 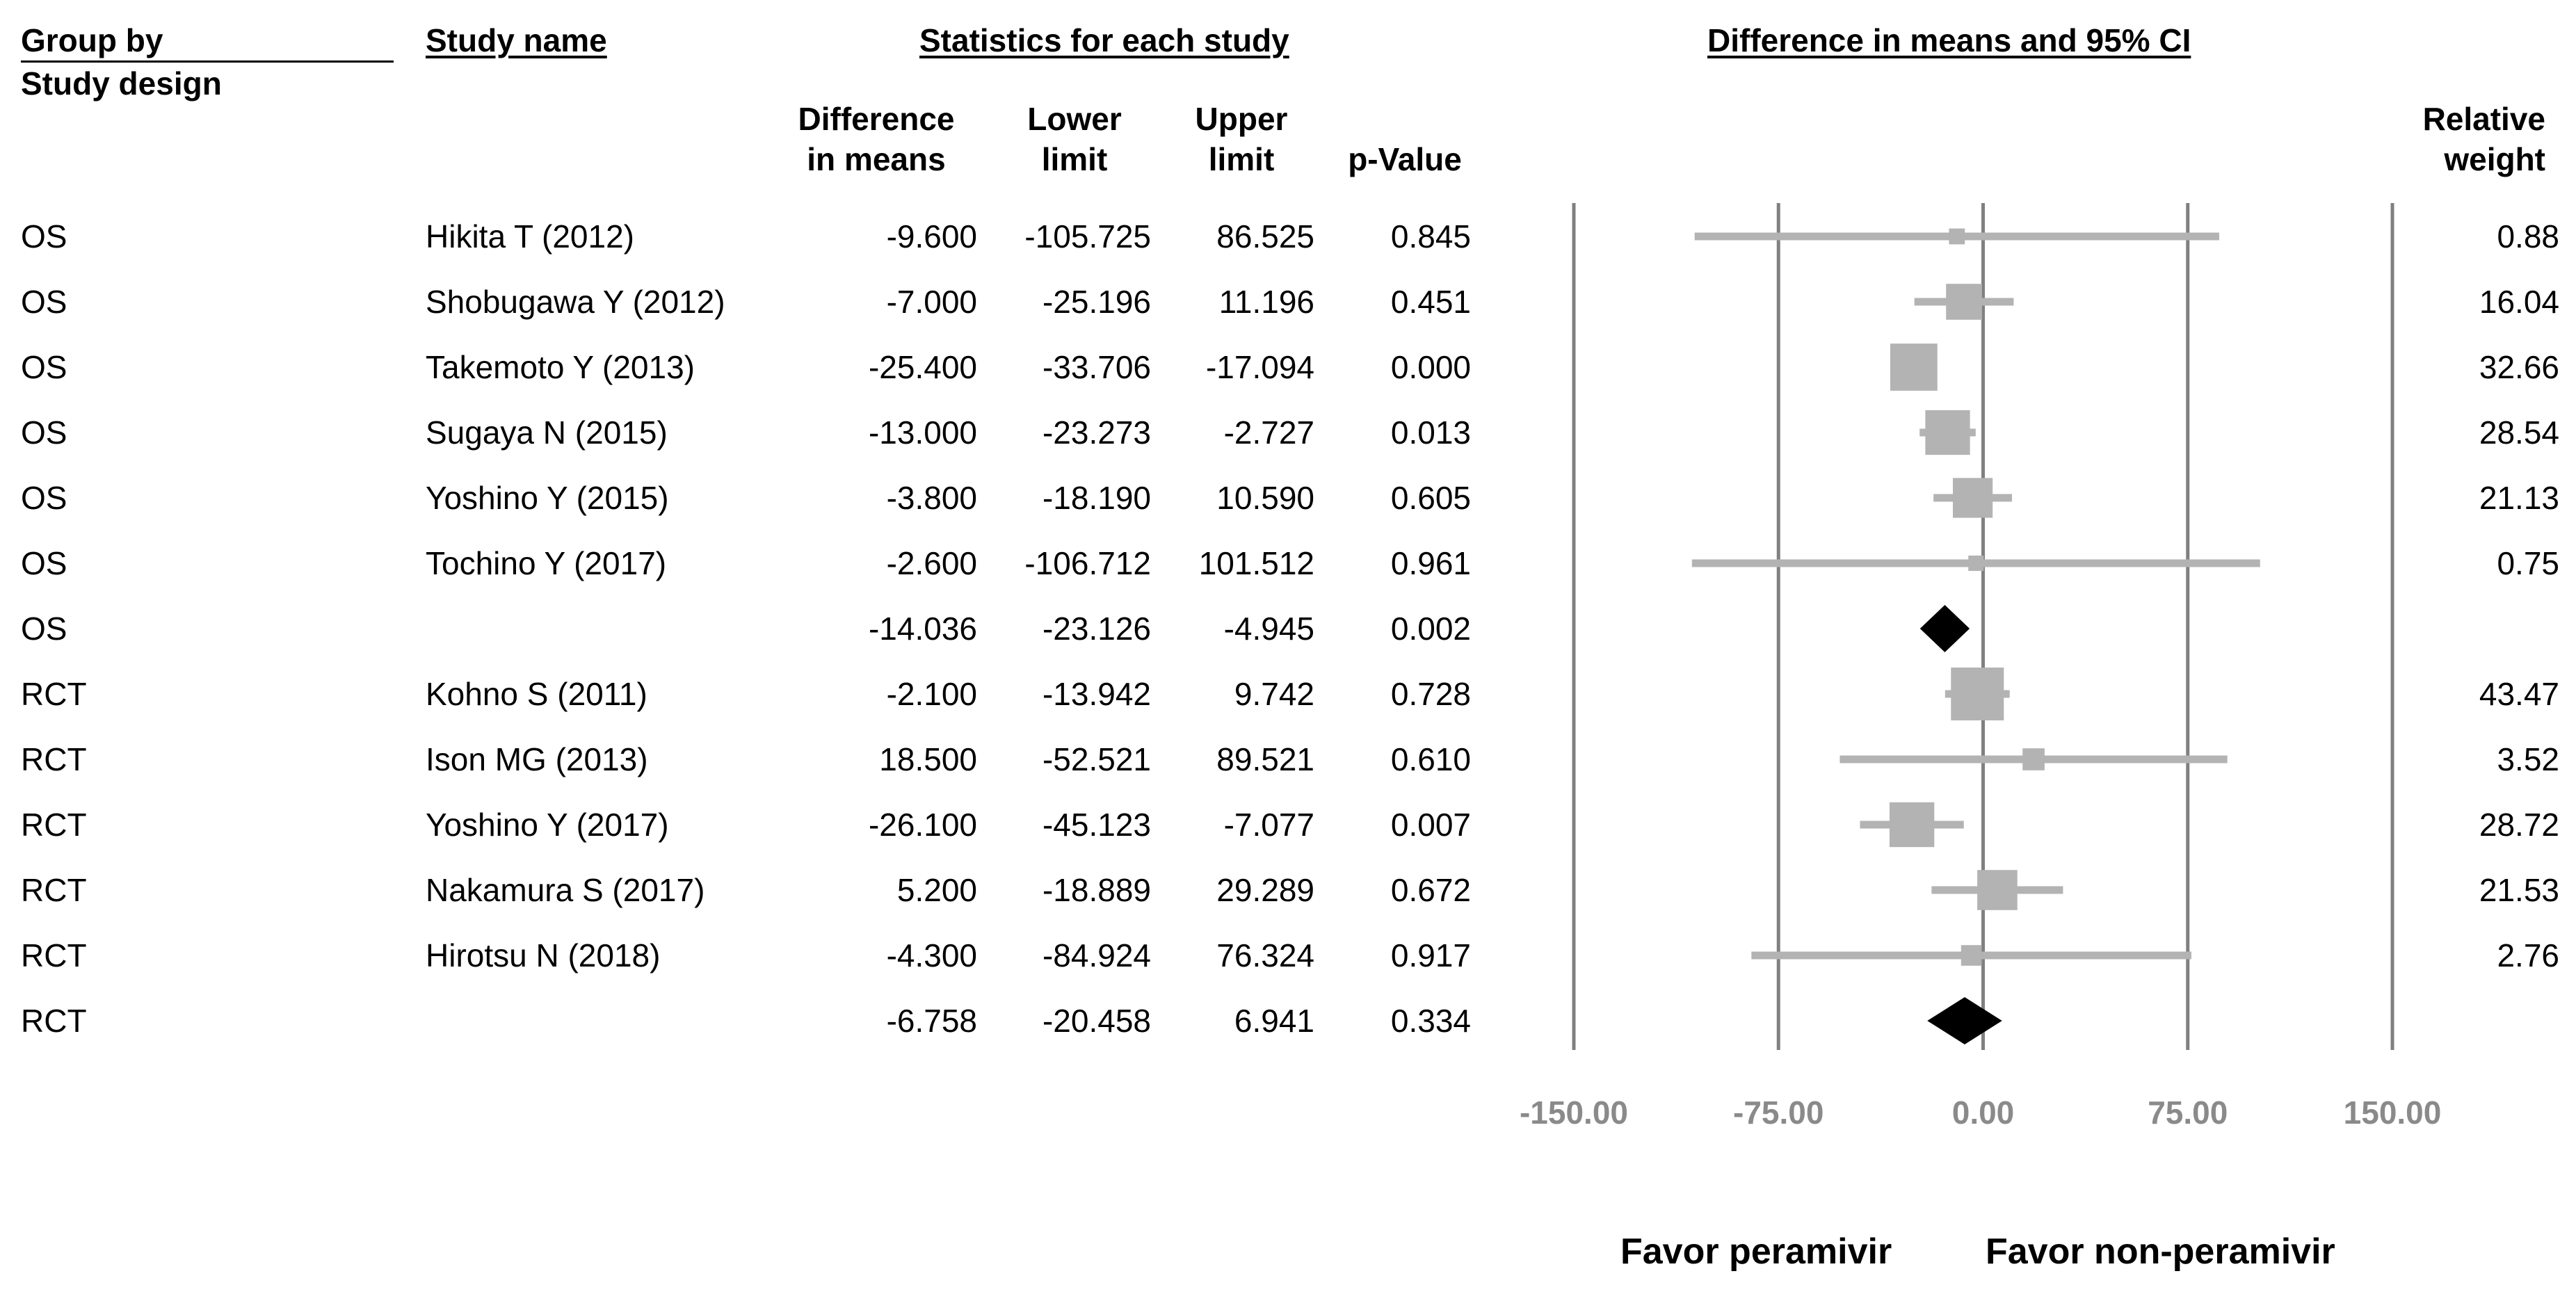 What do you see at coordinates (1087, 563) in the screenshot?
I see `row-lower: -106.712` at bounding box center [1087, 563].